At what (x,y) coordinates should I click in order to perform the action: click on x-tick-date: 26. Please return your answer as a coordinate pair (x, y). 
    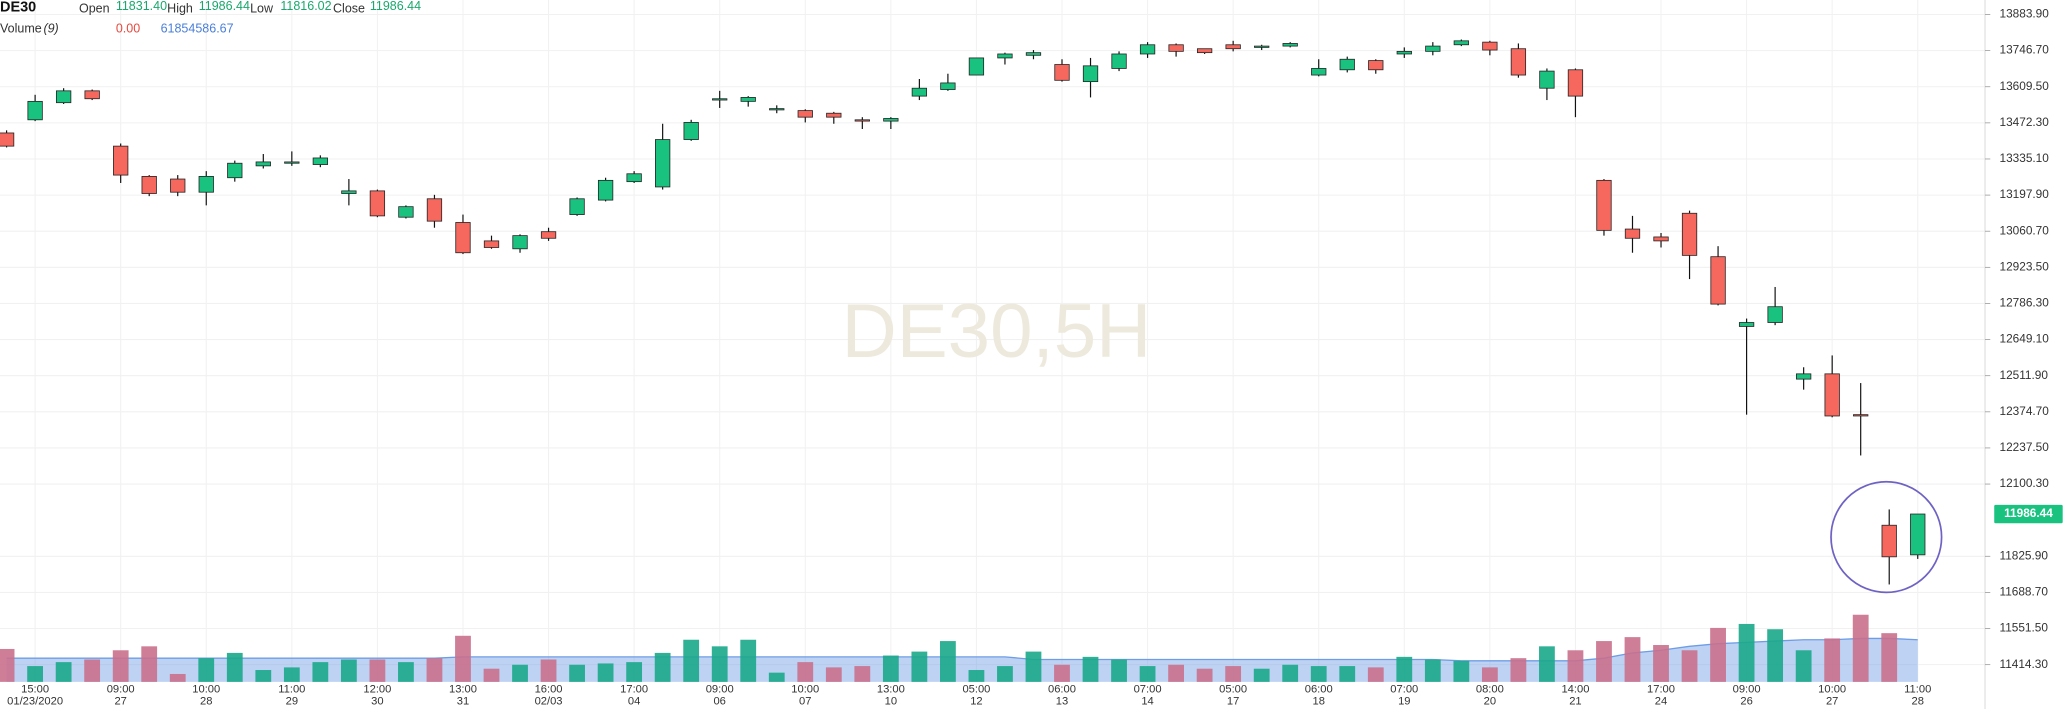
    Looking at the image, I should click on (1746, 702).